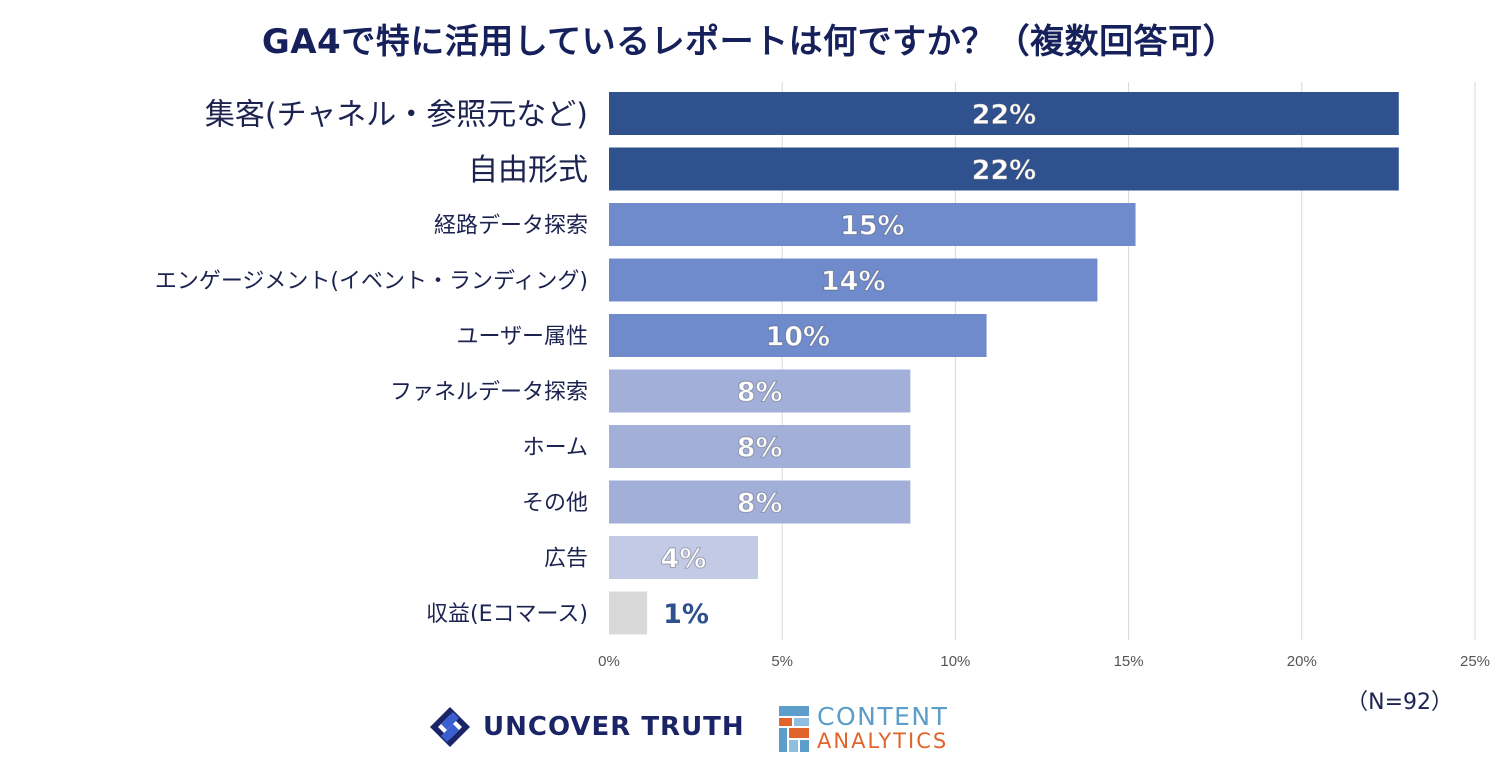 The width and height of the screenshot is (1499, 772). What do you see at coordinates (883, 741) in the screenshot?
I see `analytics-wordmark: ANALYTICS` at bounding box center [883, 741].